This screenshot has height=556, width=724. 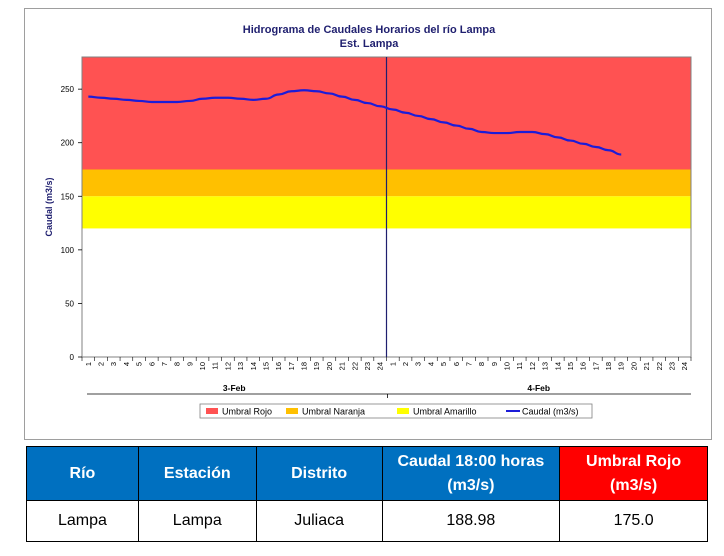 I want to click on header-caudal: Caudal 18:00 horas (m3/s), so click(x=471, y=473).